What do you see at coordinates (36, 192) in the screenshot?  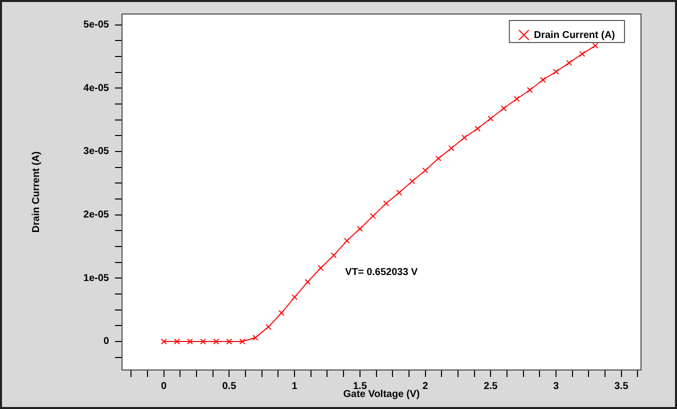 I see `y-axis-title: Drain Current (A)` at bounding box center [36, 192].